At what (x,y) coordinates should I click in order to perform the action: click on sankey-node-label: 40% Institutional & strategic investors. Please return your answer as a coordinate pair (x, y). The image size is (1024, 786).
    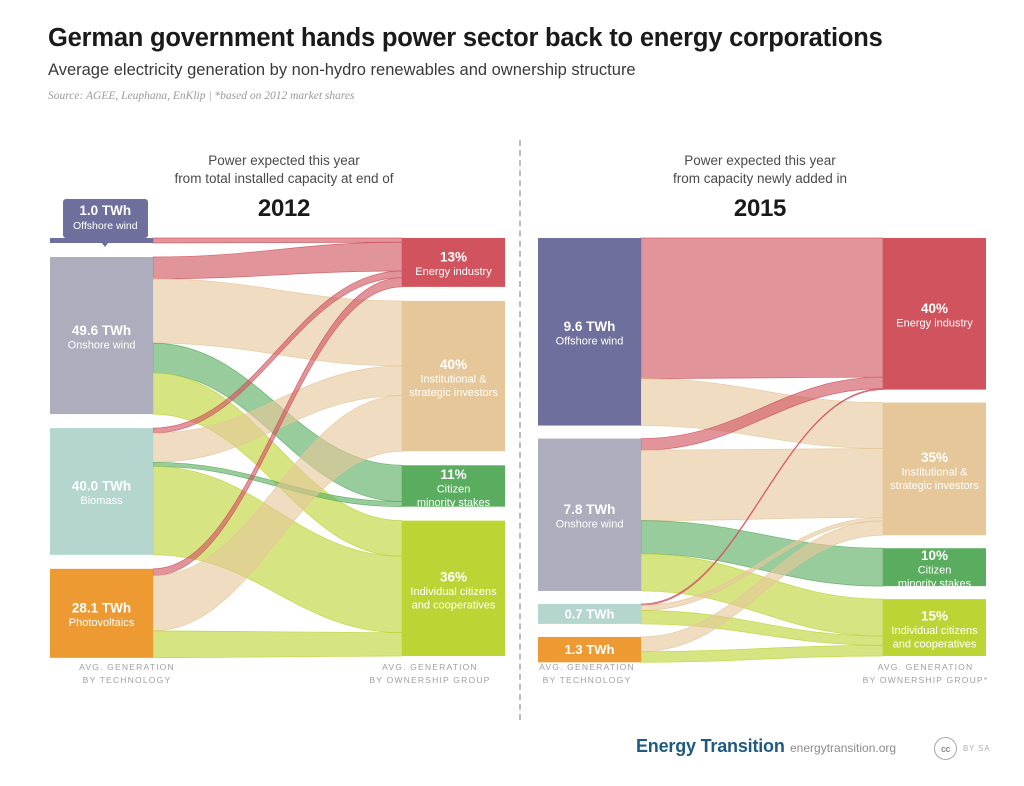
    Looking at the image, I should click on (453, 378).